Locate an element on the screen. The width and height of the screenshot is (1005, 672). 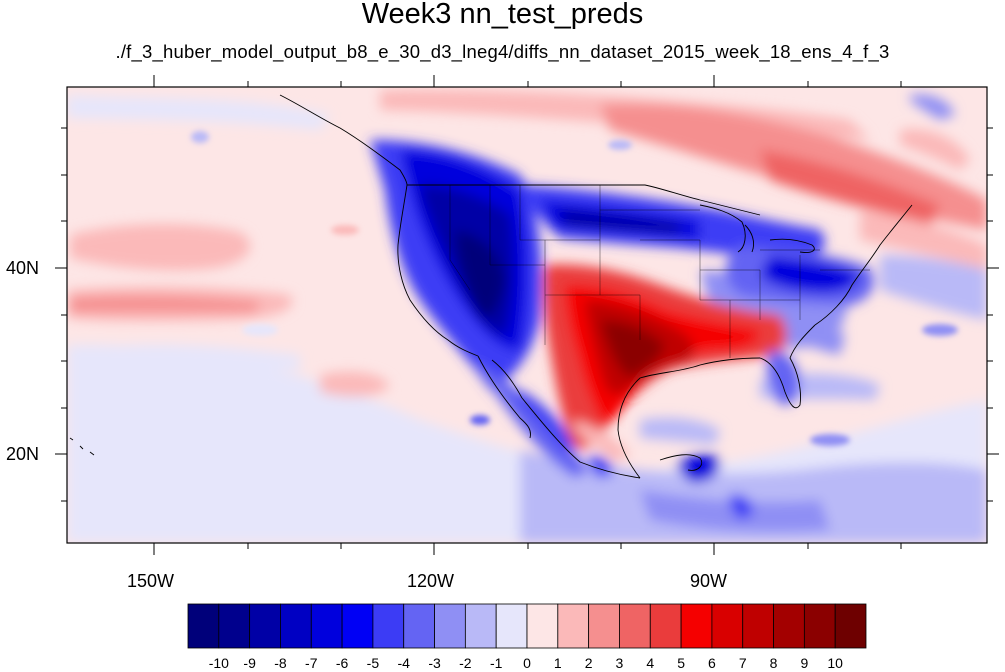
lon-label-150w: 150W is located at coordinates (151, 581).